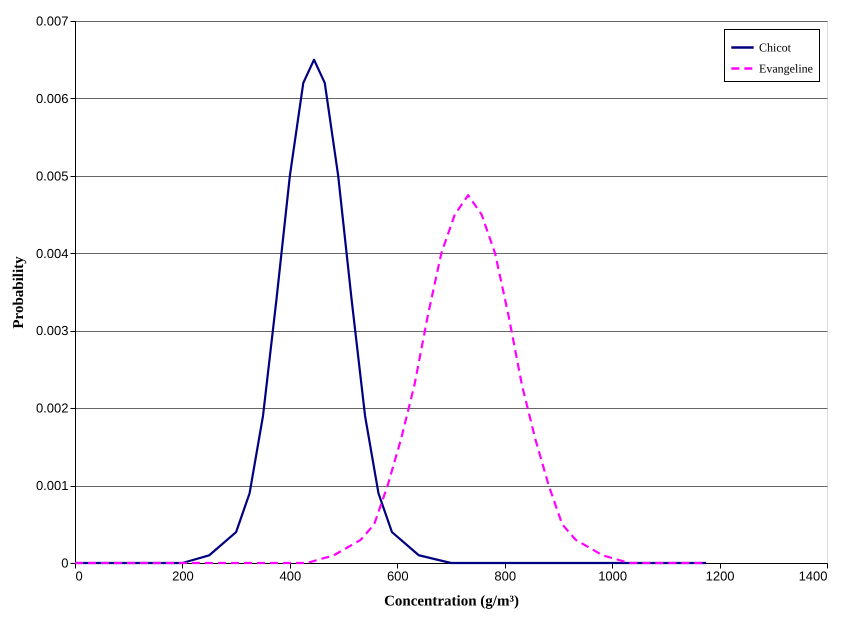 This screenshot has width=853, height=618. What do you see at coordinates (52, 176) in the screenshot?
I see `y-tick-label: 0.005` at bounding box center [52, 176].